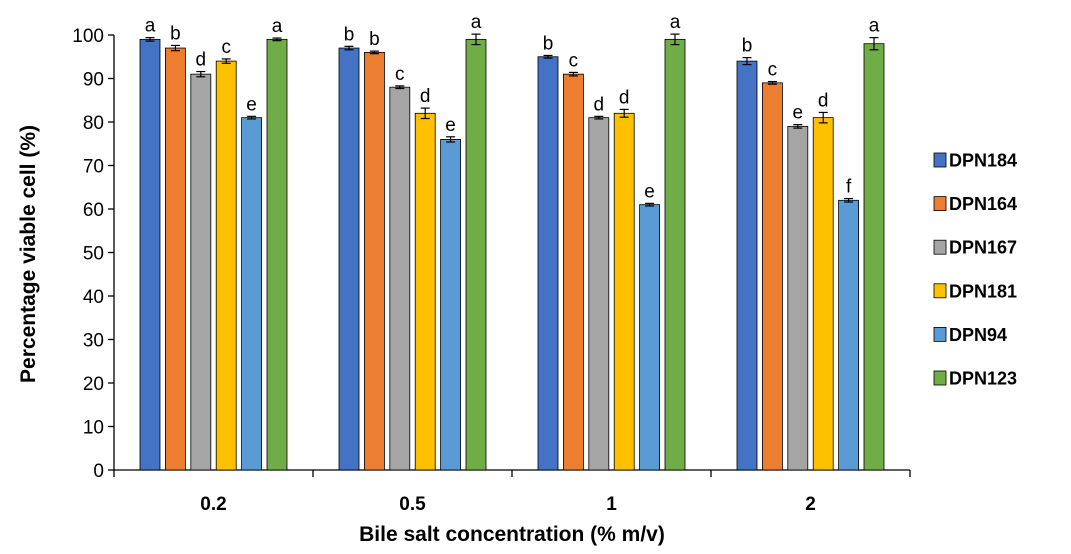  I want to click on y-tick-label: 10, so click(93, 428).